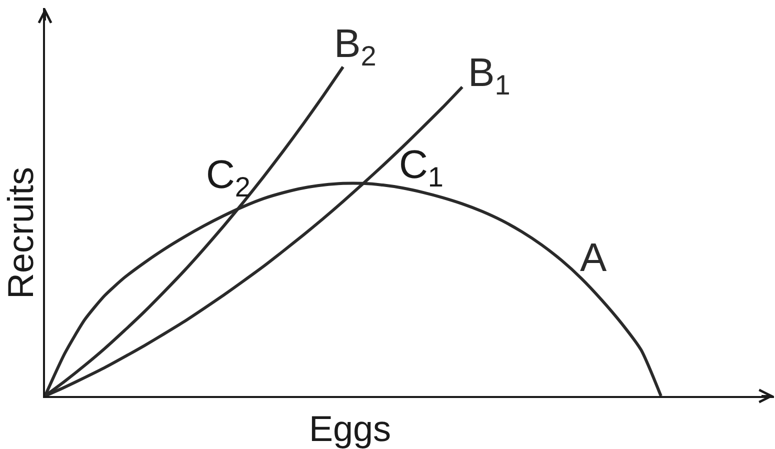 Image resolution: width=775 pixels, height=449 pixels. I want to click on series-label: B$_{2}$, so click(355, 47).